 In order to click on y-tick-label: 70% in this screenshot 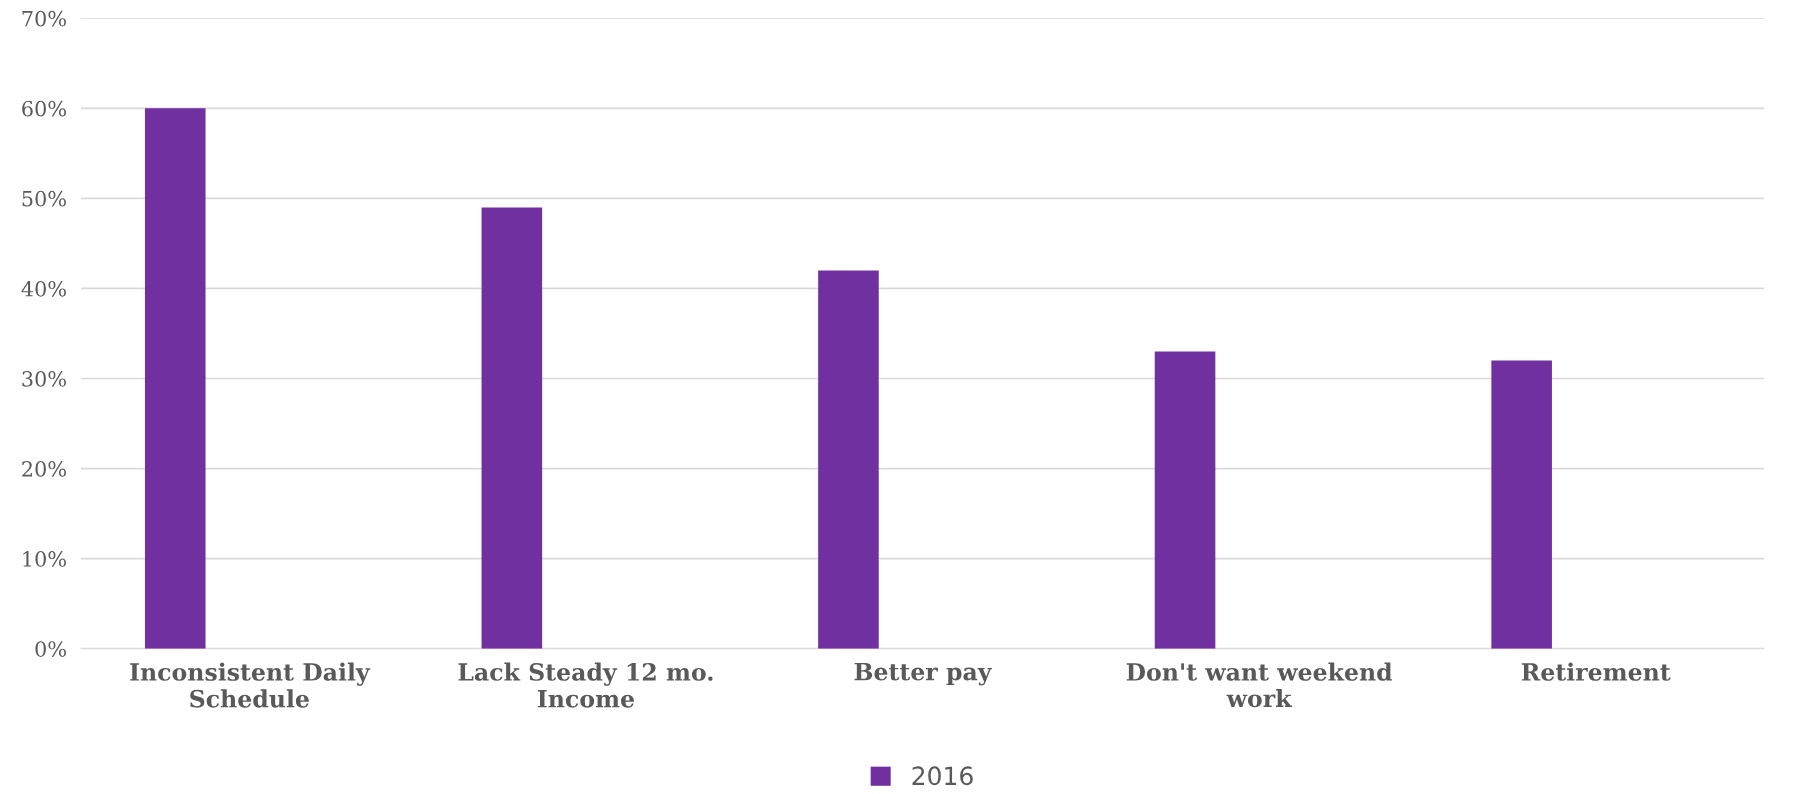, I will do `click(44, 18)`.